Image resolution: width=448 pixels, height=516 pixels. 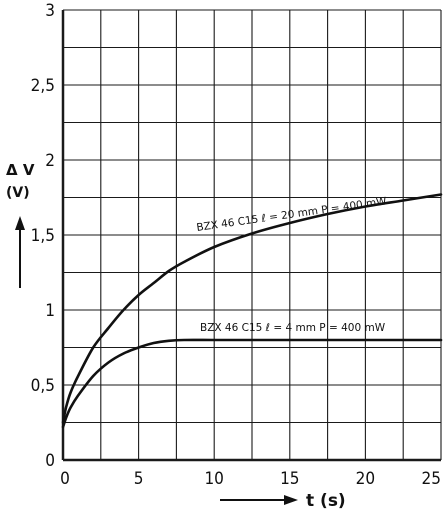 What do you see at coordinates (292, 214) in the screenshot?
I see `series-label-20mm: BZX 46 C15 ℓ = 20 mm P = 400 mW` at bounding box center [292, 214].